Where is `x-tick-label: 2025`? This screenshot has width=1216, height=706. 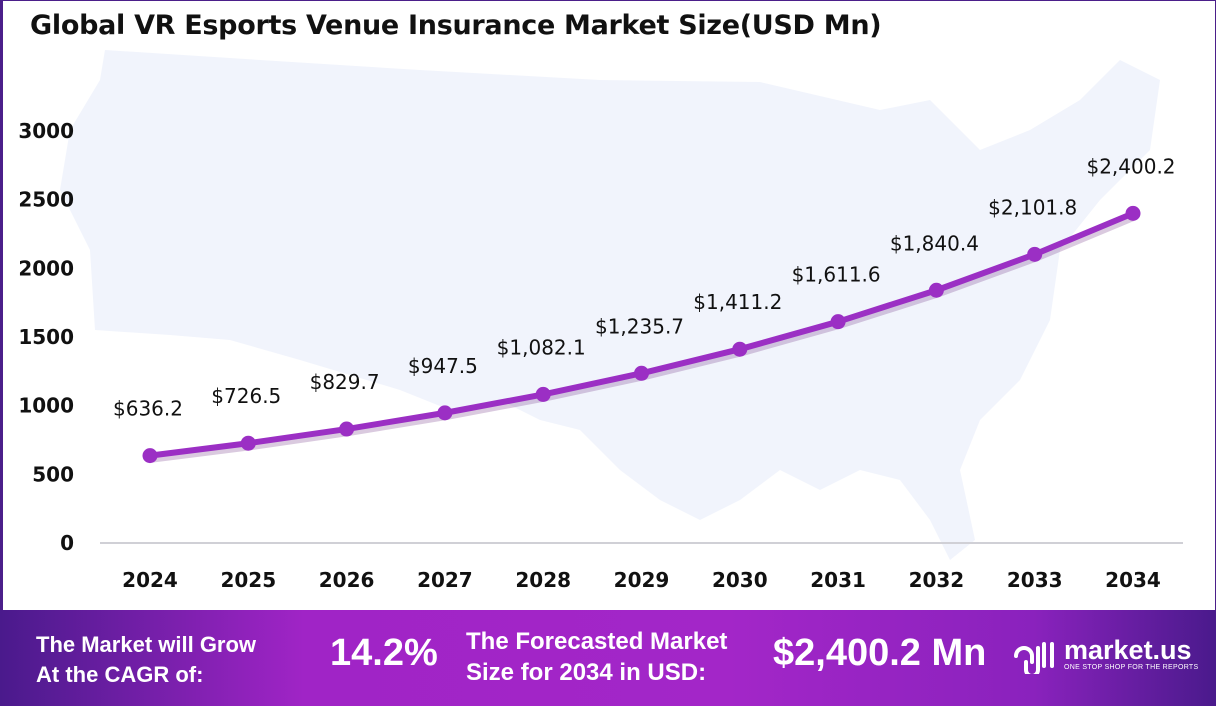 x-tick-label: 2025 is located at coordinates (248, 580).